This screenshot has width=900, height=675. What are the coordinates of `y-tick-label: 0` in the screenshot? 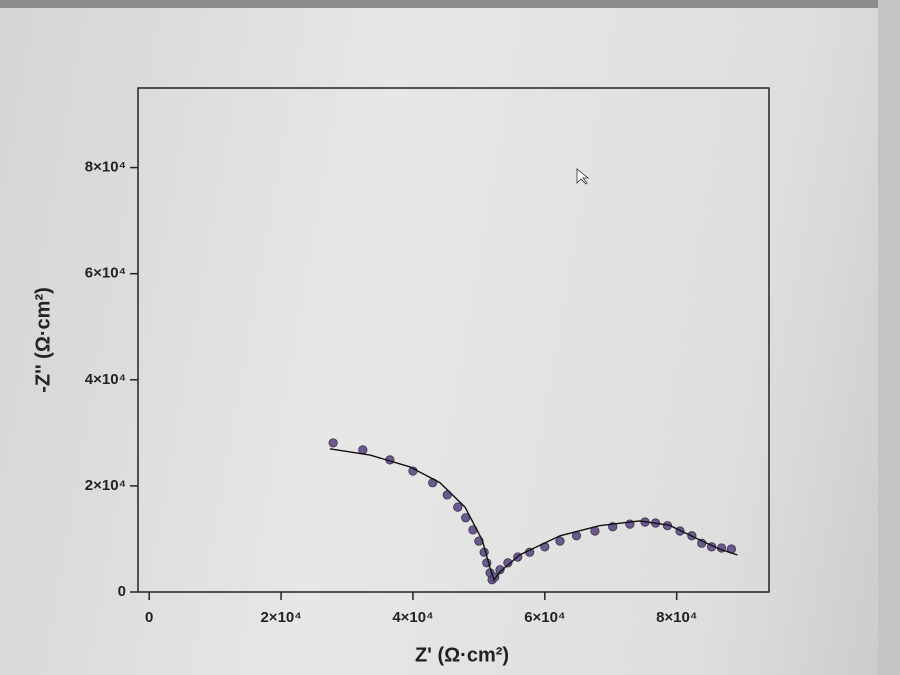 It's located at (122, 591).